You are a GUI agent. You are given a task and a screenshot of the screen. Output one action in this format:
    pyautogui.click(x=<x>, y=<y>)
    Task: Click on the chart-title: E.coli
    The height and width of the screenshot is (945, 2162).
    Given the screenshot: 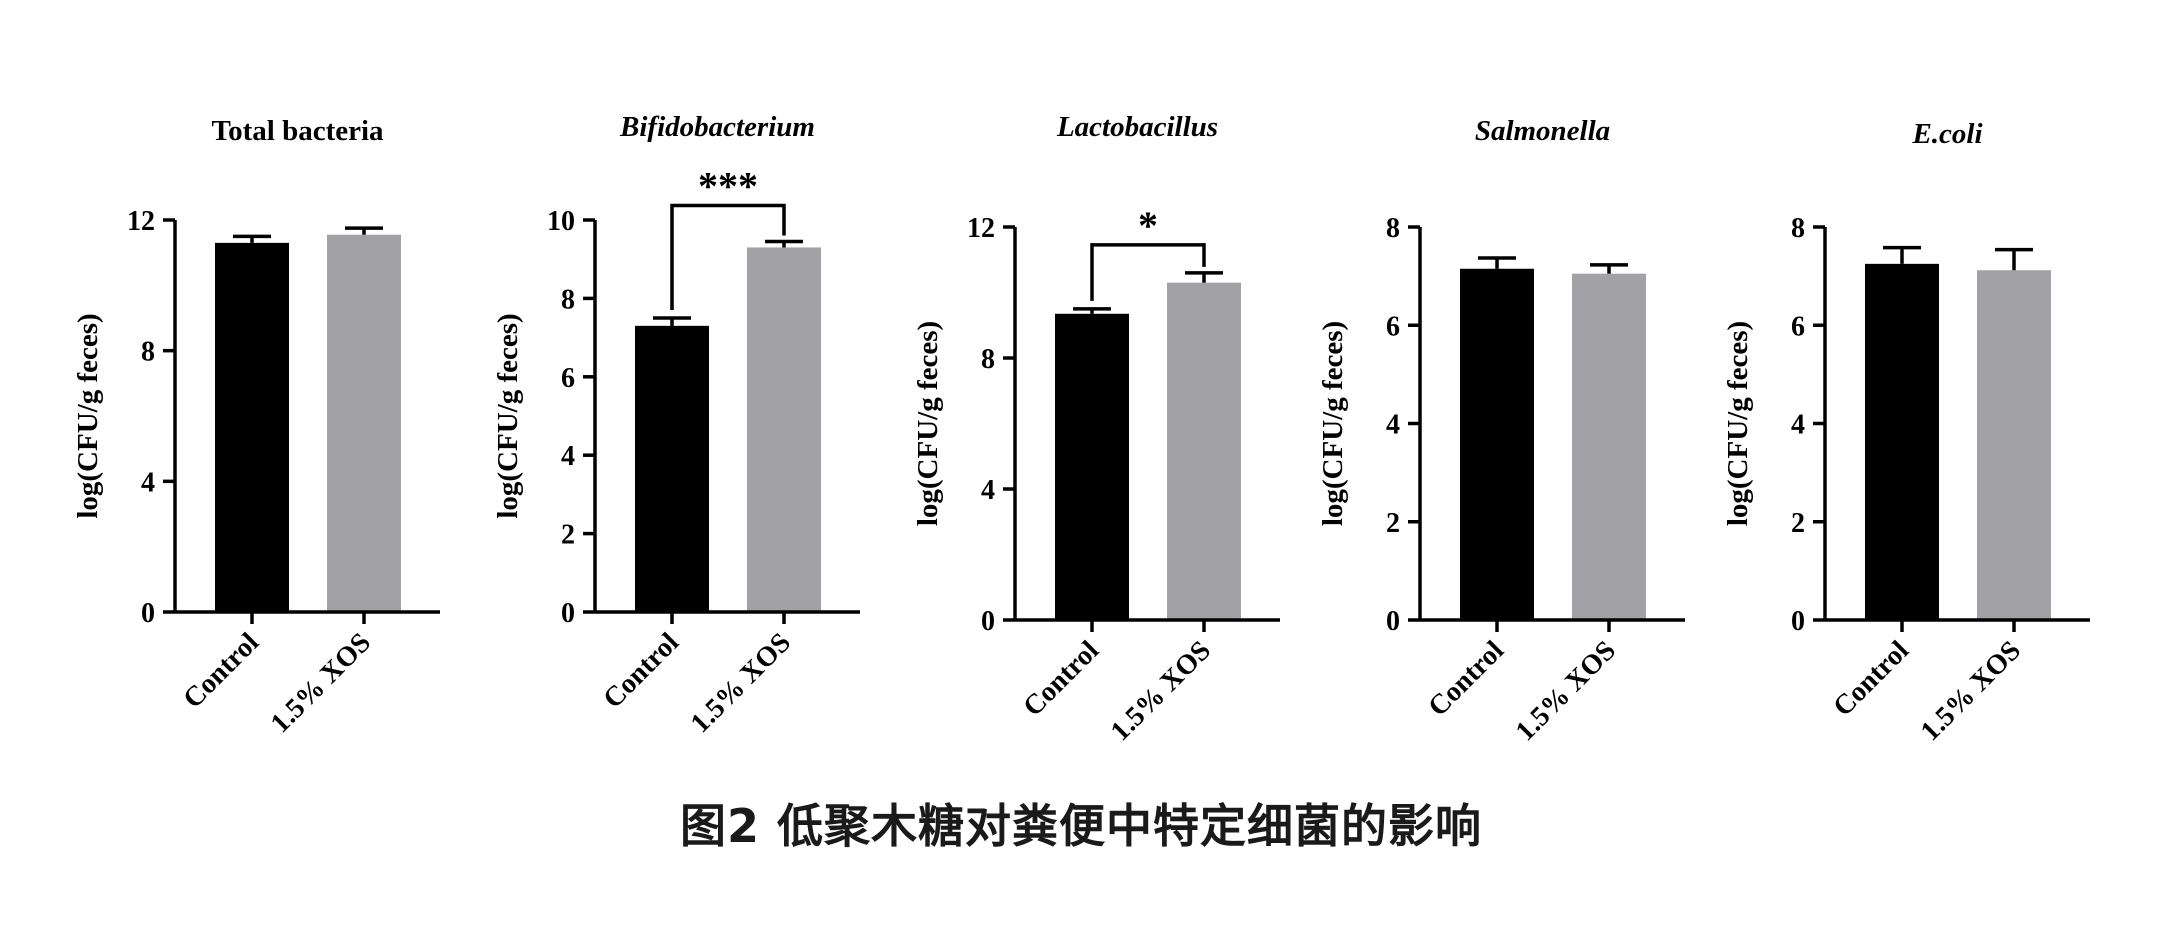 What is the action you would take?
    pyautogui.click(x=1946, y=134)
    